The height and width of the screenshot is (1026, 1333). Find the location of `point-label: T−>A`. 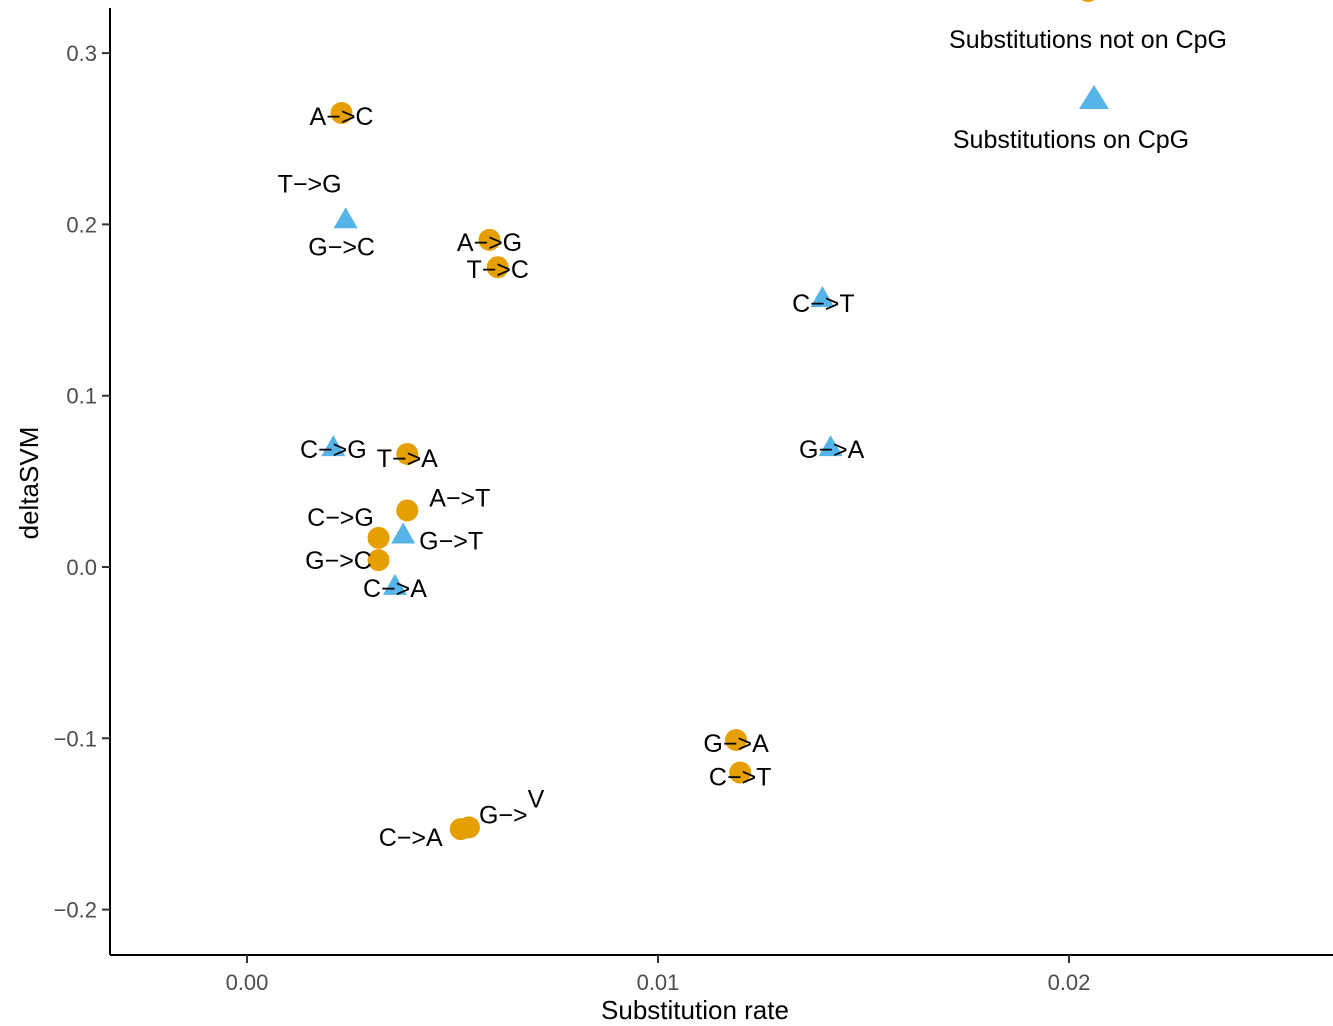

point-label: T−>A is located at coordinates (407, 459).